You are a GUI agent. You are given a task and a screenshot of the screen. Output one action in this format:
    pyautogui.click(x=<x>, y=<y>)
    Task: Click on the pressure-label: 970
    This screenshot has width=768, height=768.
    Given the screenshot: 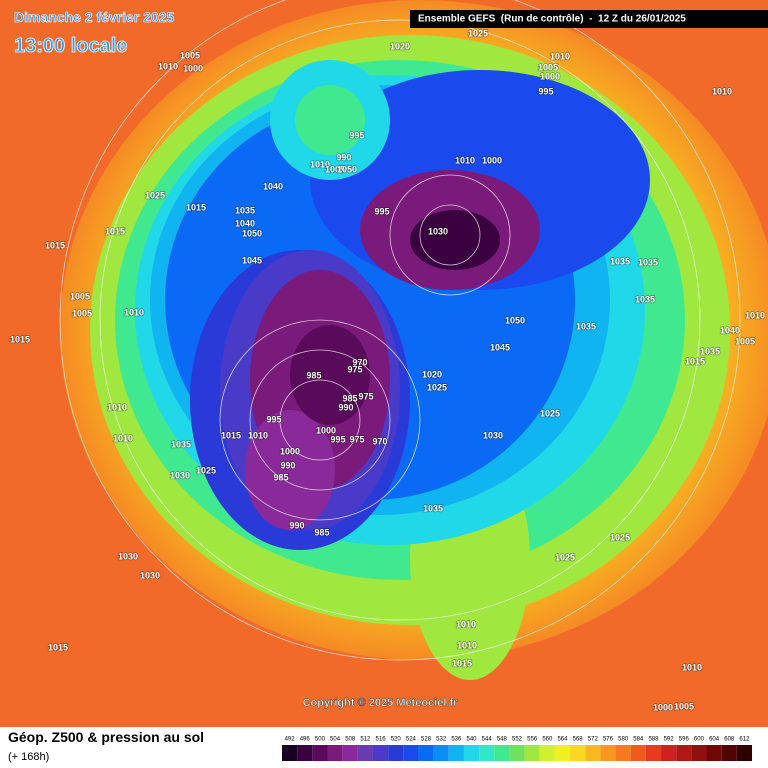 What is the action you would take?
    pyautogui.click(x=379, y=441)
    